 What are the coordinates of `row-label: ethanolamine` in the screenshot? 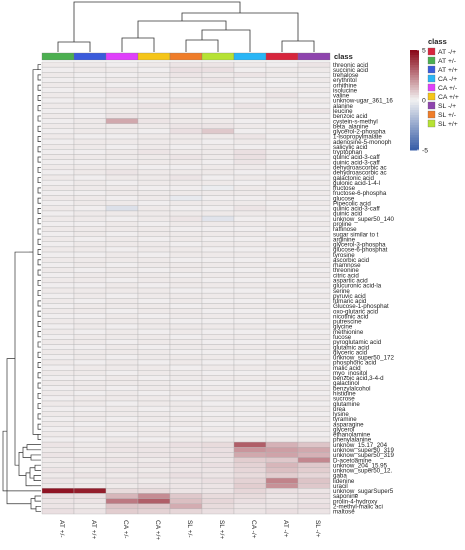 It's located at (352, 435).